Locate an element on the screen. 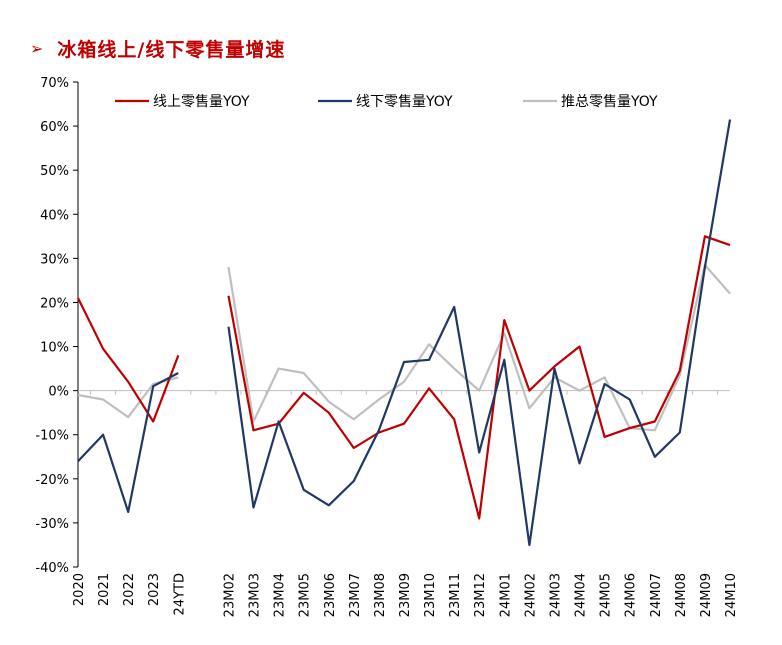 The width and height of the screenshot is (782, 645). x-tick-label: 23M08 is located at coordinates (380, 595).